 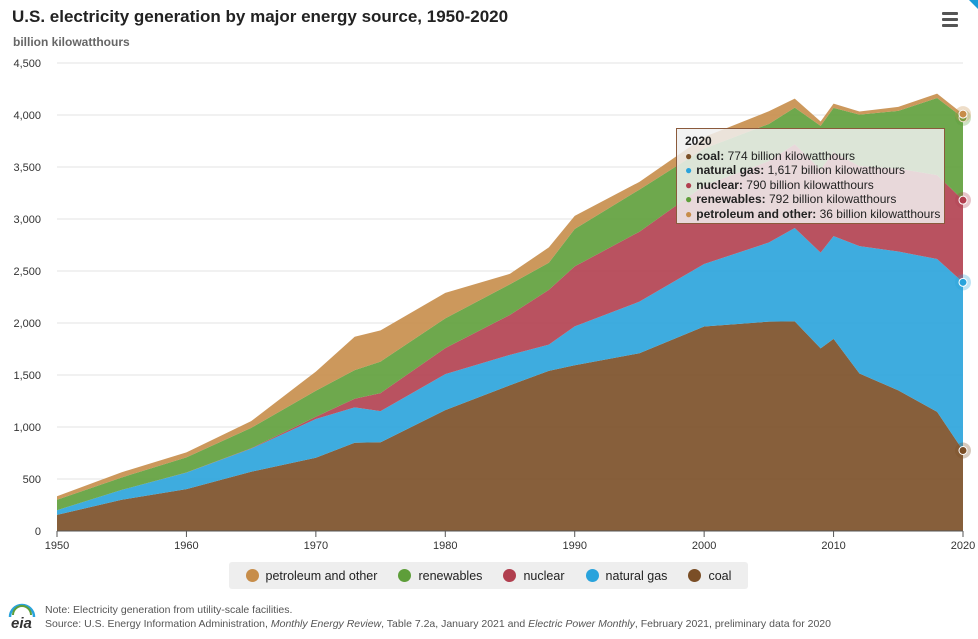 What do you see at coordinates (836, 170) in the screenshot?
I see `tooltip-value: 1,617 billion kilowatthours` at bounding box center [836, 170].